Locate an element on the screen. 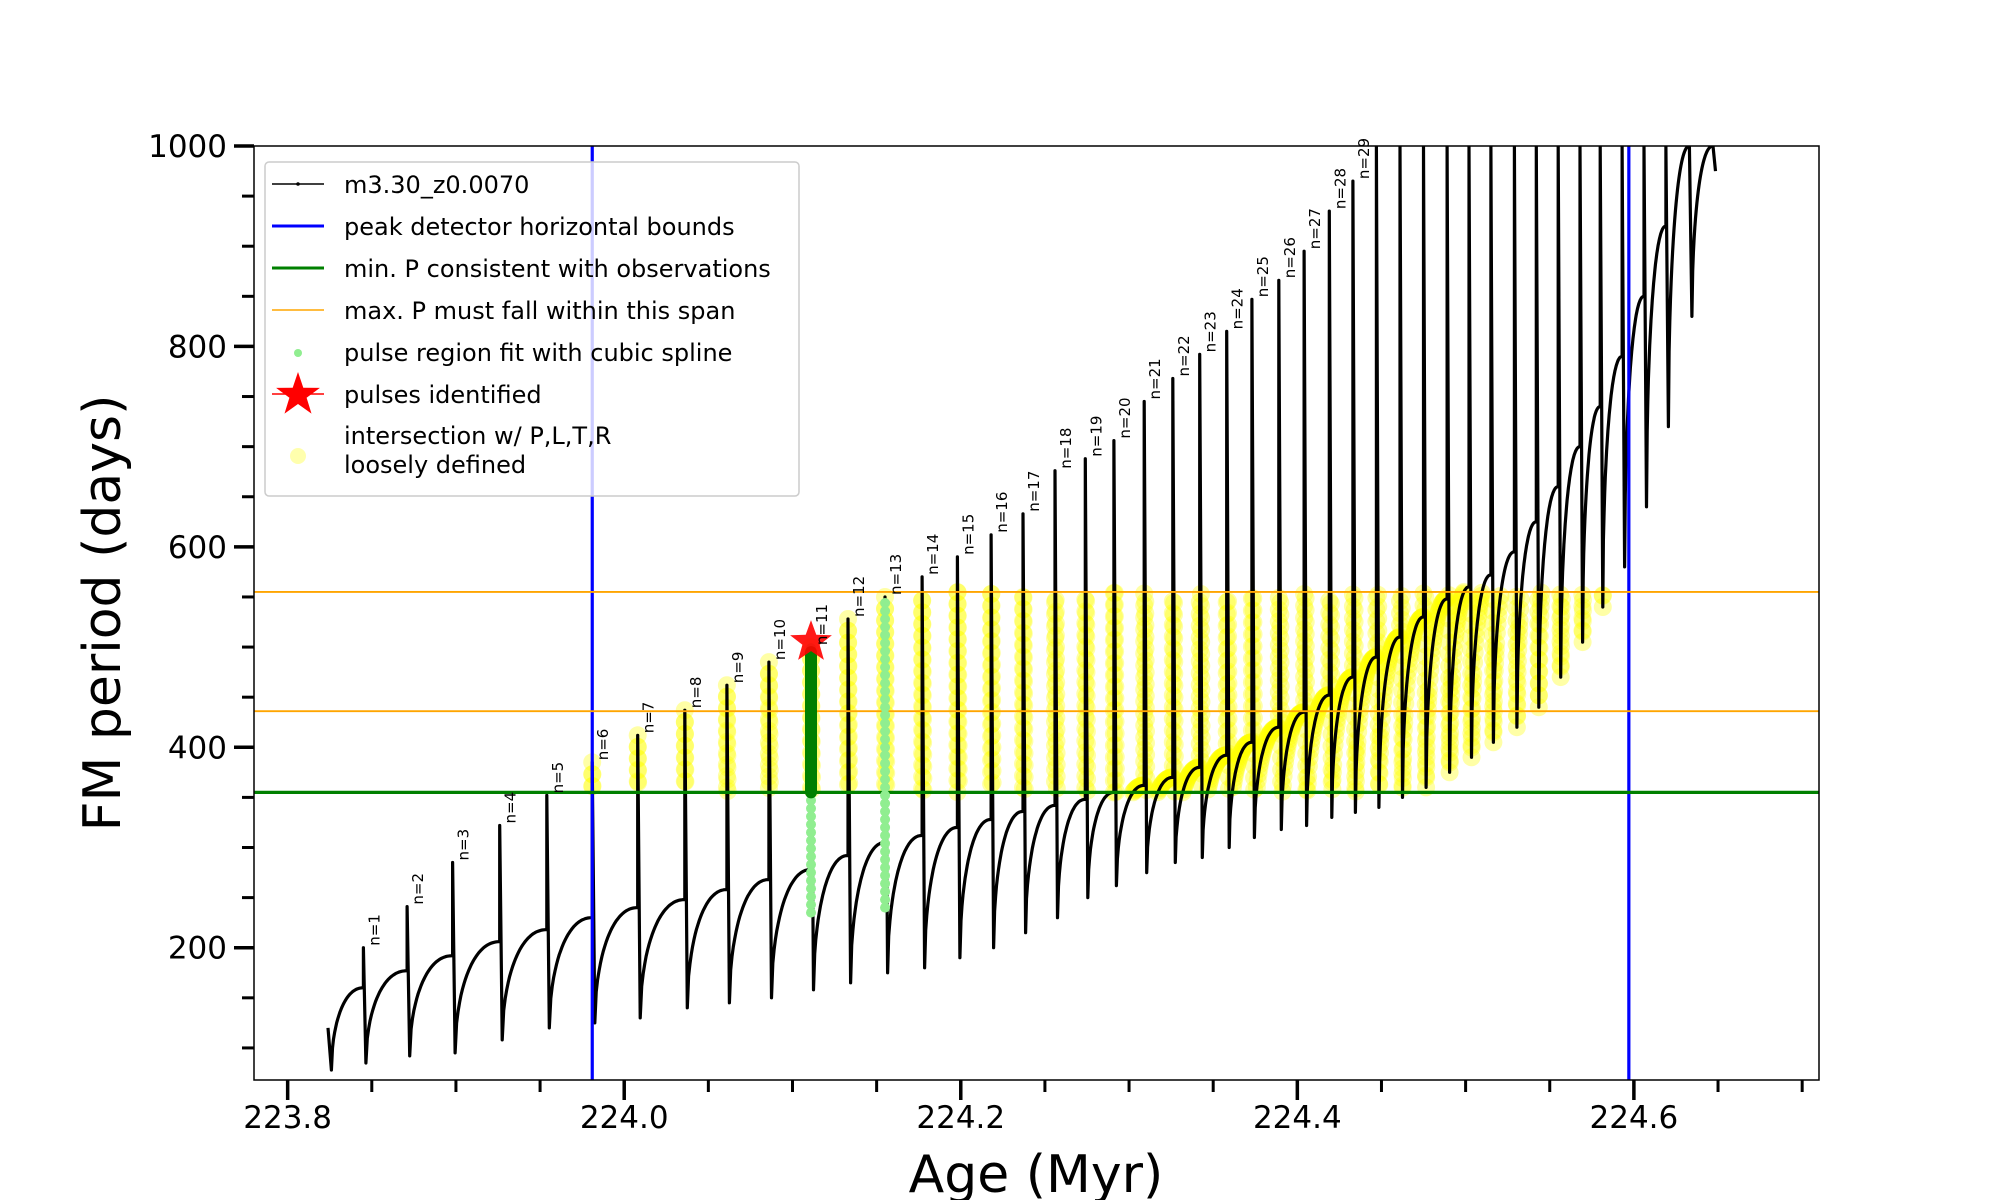 The height and width of the screenshot is (1200, 2000). legend-label: intersection w/ P,L,T,R is located at coordinates (477, 436).